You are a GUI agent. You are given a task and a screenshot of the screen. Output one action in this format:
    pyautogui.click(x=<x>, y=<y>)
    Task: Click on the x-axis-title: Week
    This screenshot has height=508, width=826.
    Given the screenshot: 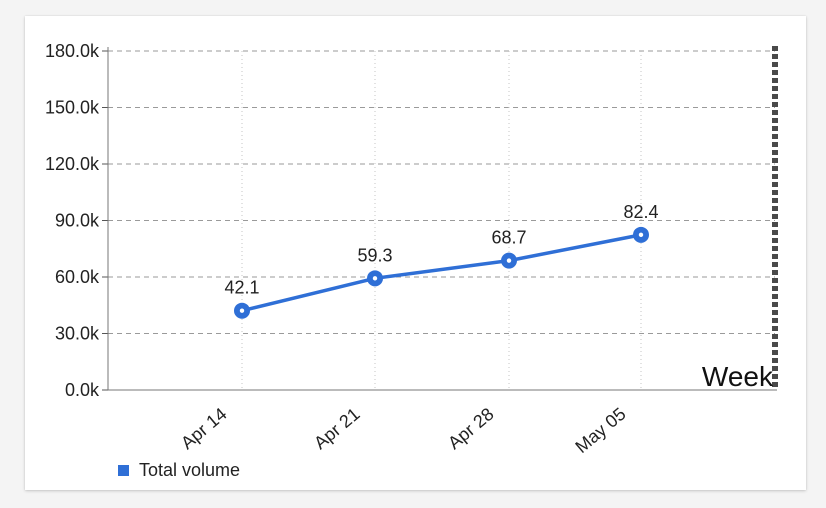 What is the action you would take?
    pyautogui.click(x=738, y=376)
    